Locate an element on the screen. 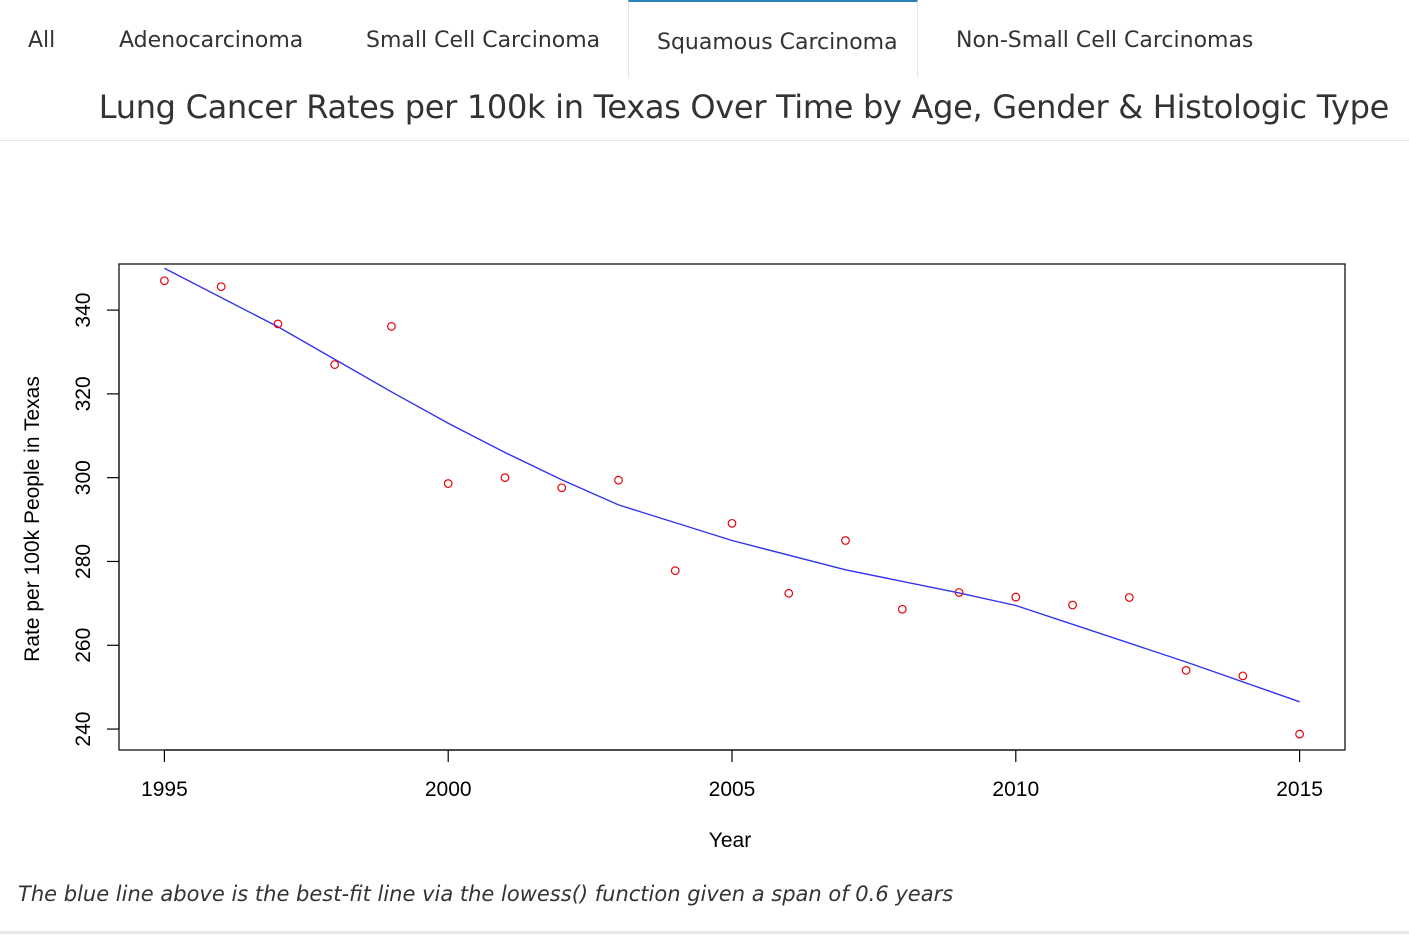 The image size is (1409, 937). bottom-divider is located at coordinates (704, 932).